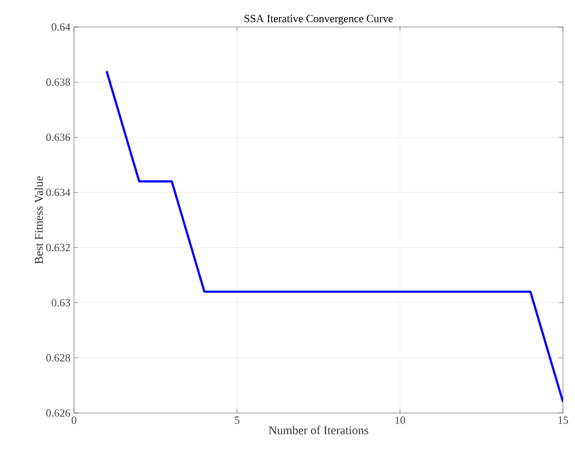 The height and width of the screenshot is (456, 575). I want to click on y-tick-label: 0.632, so click(58, 248).